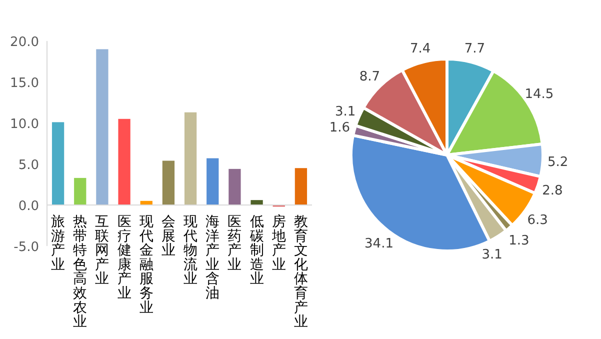  Describe the element at coordinates (146, 265) in the screenshot. I see `x-tick-label: 现代金融服务业` at that location.